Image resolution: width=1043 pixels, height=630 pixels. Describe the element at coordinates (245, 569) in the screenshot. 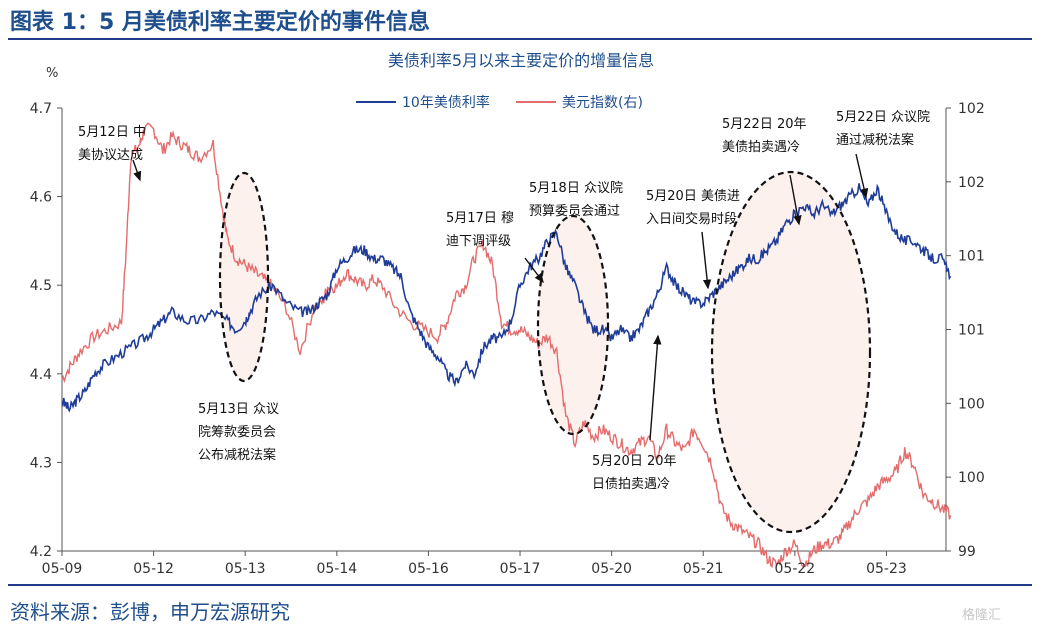

I see `x-tick-label: 05-13` at that location.